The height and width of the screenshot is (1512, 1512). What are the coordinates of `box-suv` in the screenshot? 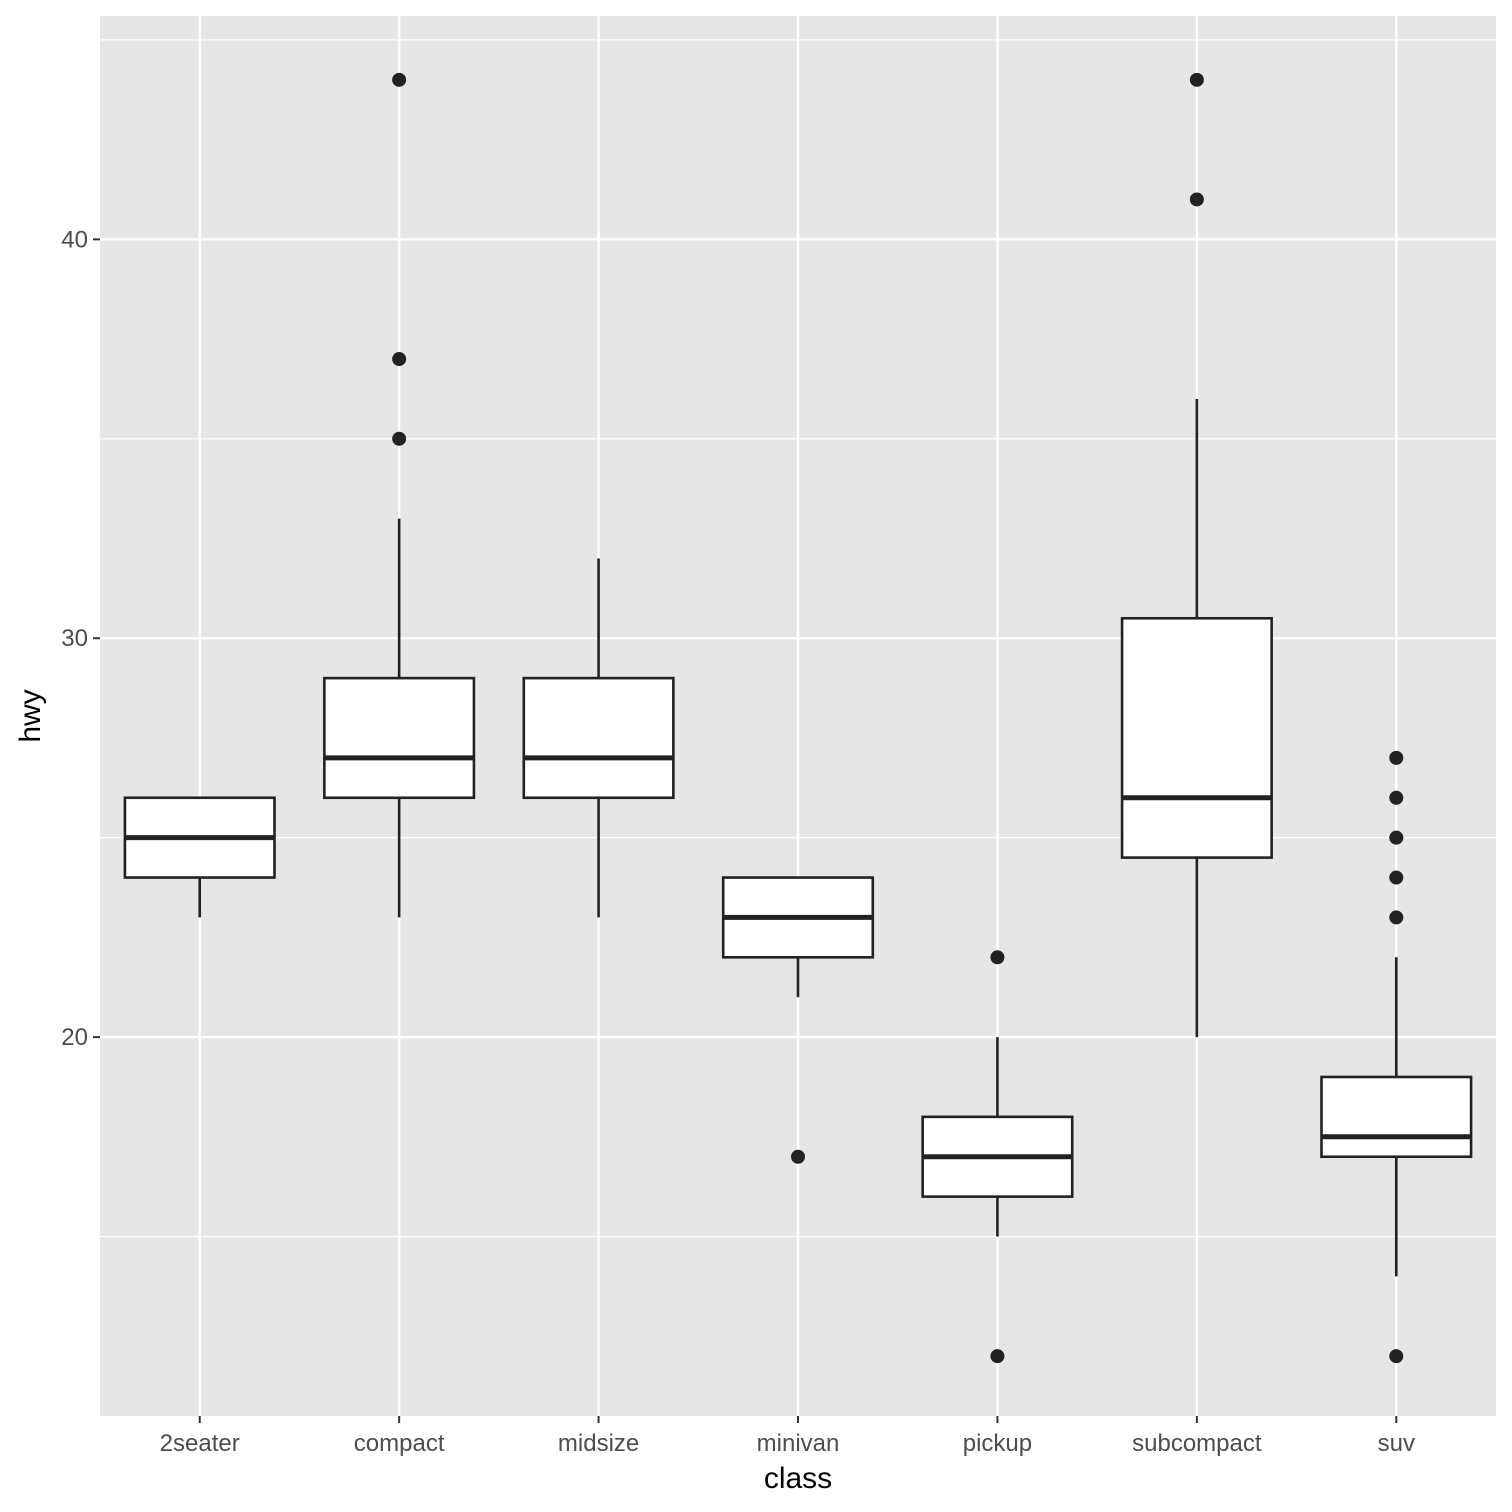 It's located at (1396, 1057).